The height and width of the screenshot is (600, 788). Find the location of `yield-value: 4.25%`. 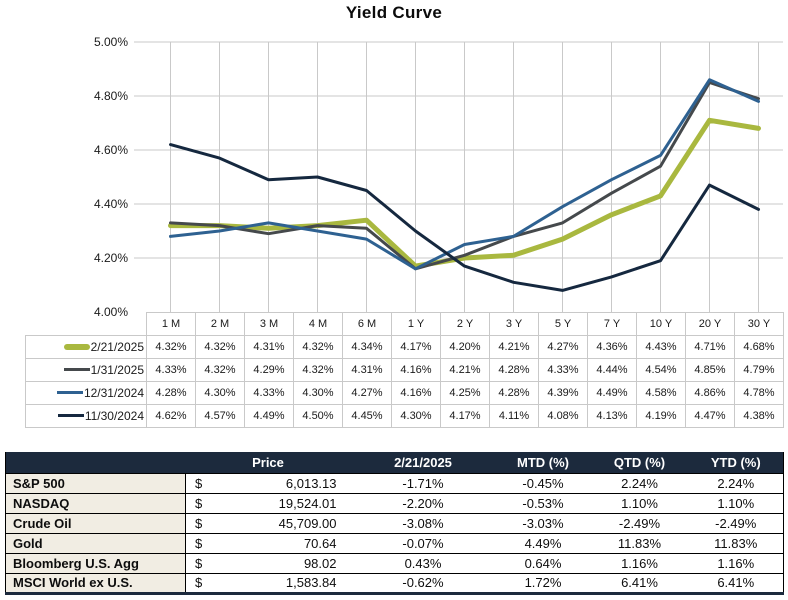

yield-value: 4.25% is located at coordinates (465, 393).